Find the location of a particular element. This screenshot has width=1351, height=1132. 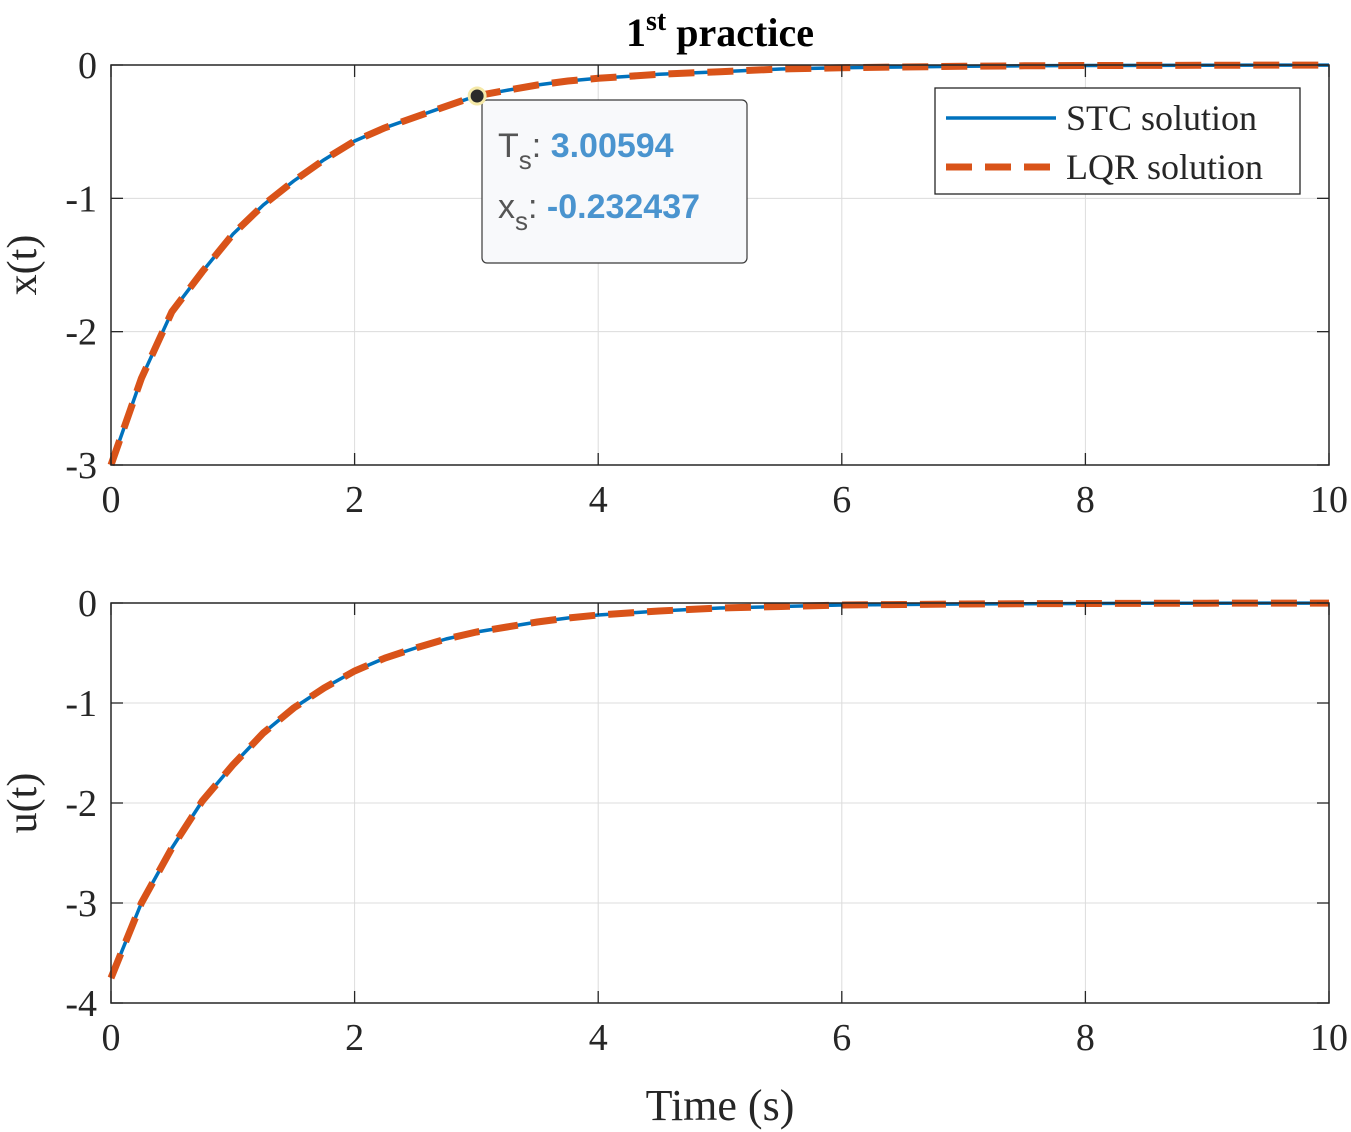

datatip-t-value: 3.00594 is located at coordinates (612, 146).